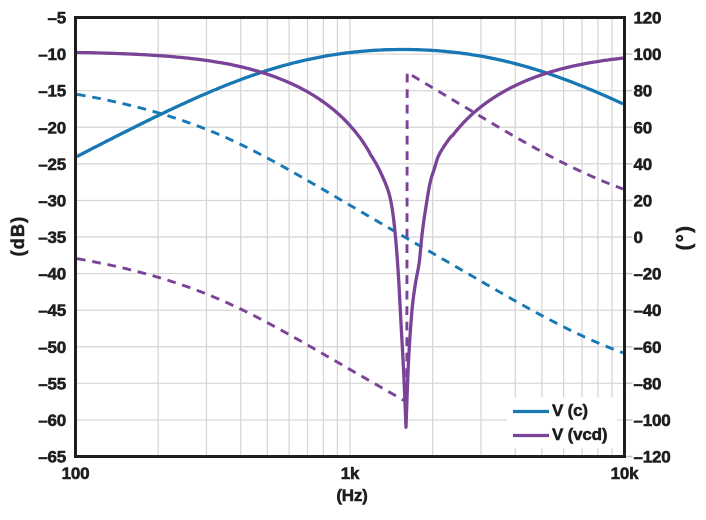 The width and height of the screenshot is (706, 520). What do you see at coordinates (648, 18) in the screenshot?
I see `svg-text: 120` at bounding box center [648, 18].